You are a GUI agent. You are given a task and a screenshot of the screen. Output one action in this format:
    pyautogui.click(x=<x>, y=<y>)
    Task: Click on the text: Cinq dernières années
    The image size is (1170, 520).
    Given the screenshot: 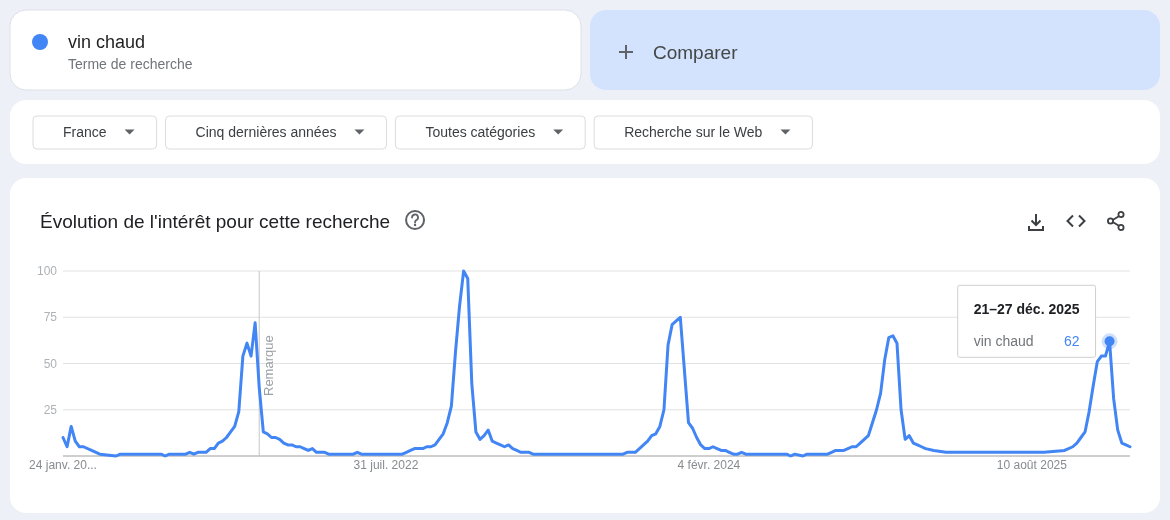 What is the action you would take?
    pyautogui.click(x=266, y=132)
    